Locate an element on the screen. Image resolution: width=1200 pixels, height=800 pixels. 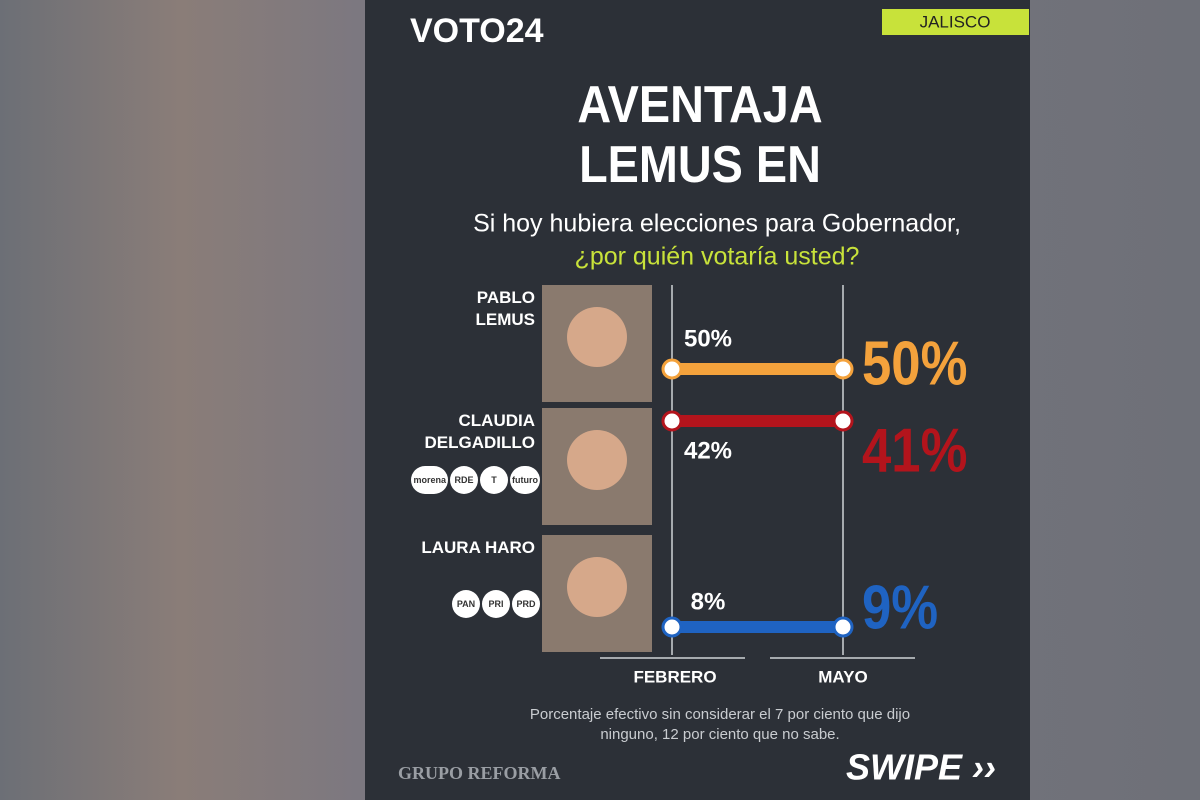
party-logo: PAN is located at coordinates (466, 604).